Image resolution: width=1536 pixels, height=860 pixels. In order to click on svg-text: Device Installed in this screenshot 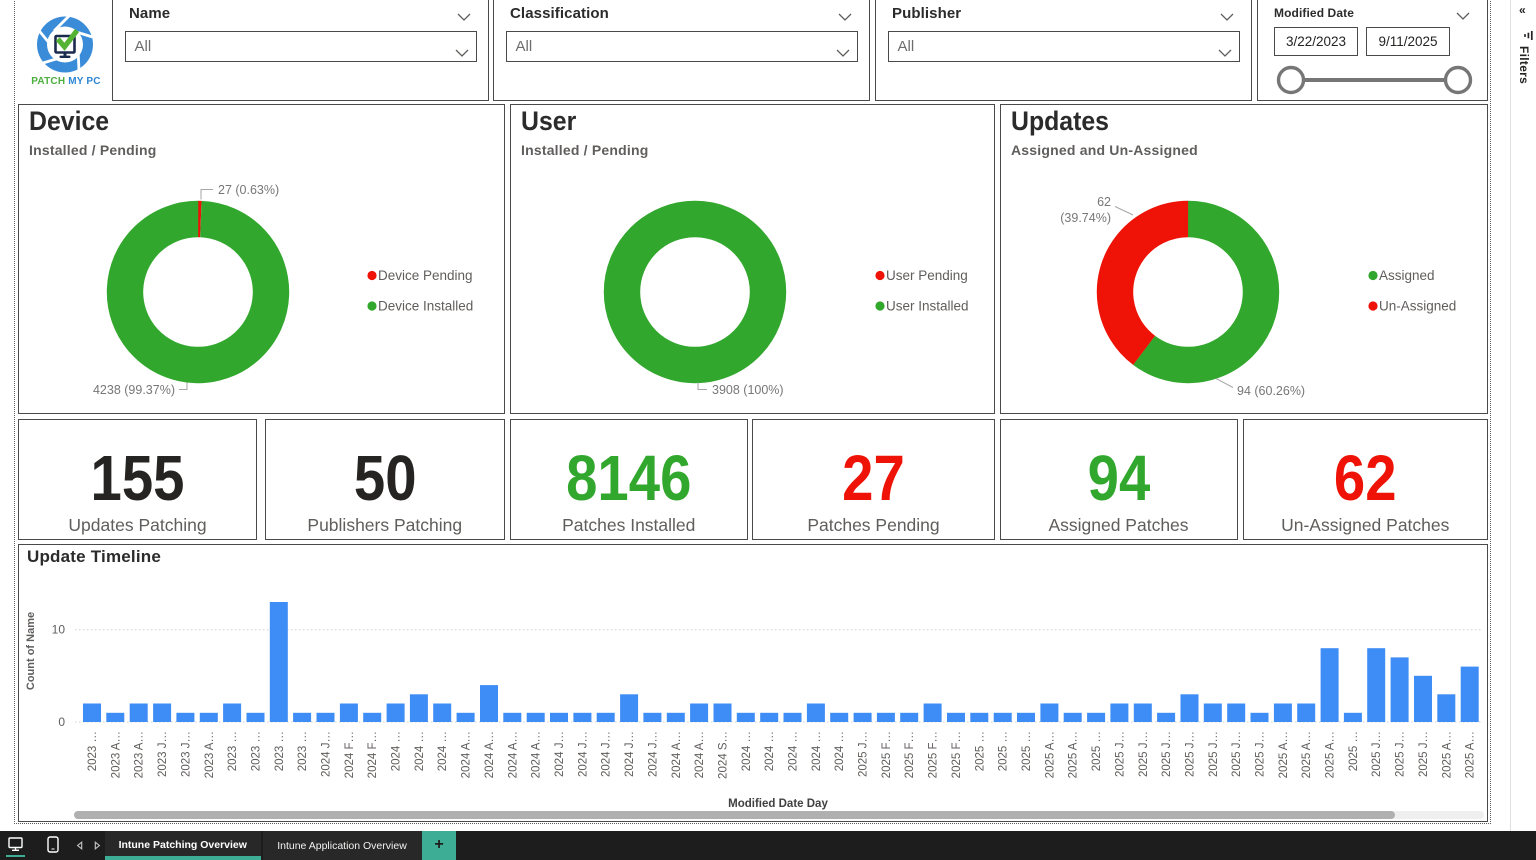, I will do `click(425, 305)`.